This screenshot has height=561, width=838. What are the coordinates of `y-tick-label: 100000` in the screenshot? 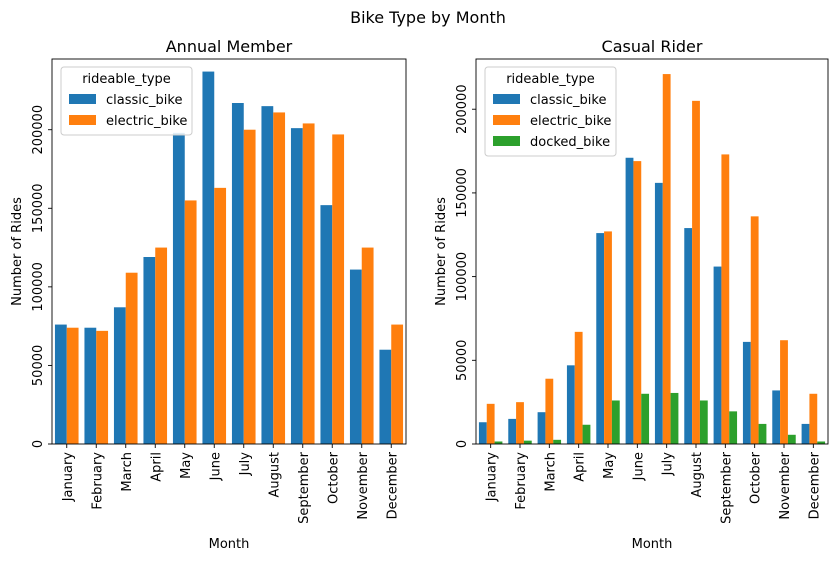 It's located at (38, 287).